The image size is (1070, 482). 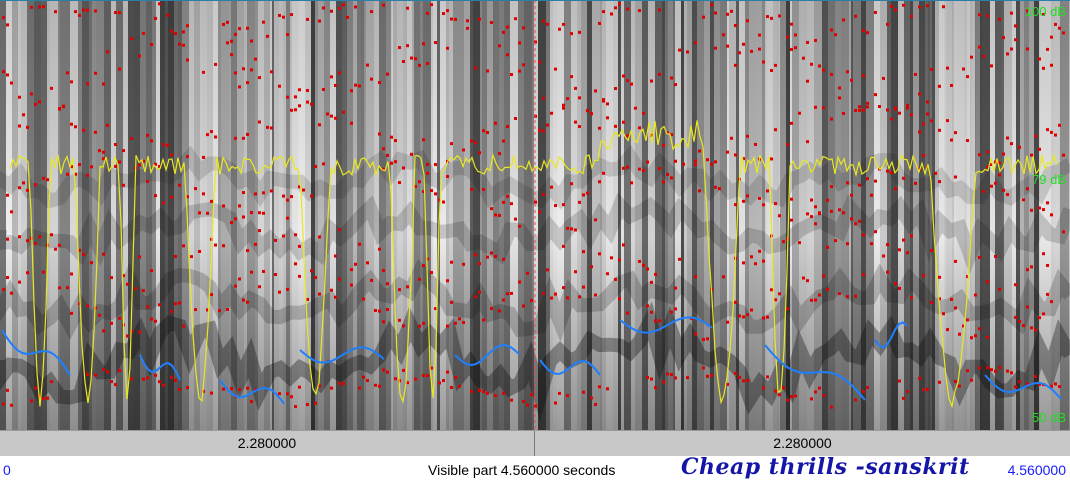 I want to click on window-end-time: 4.560000, so click(x=1036, y=470).